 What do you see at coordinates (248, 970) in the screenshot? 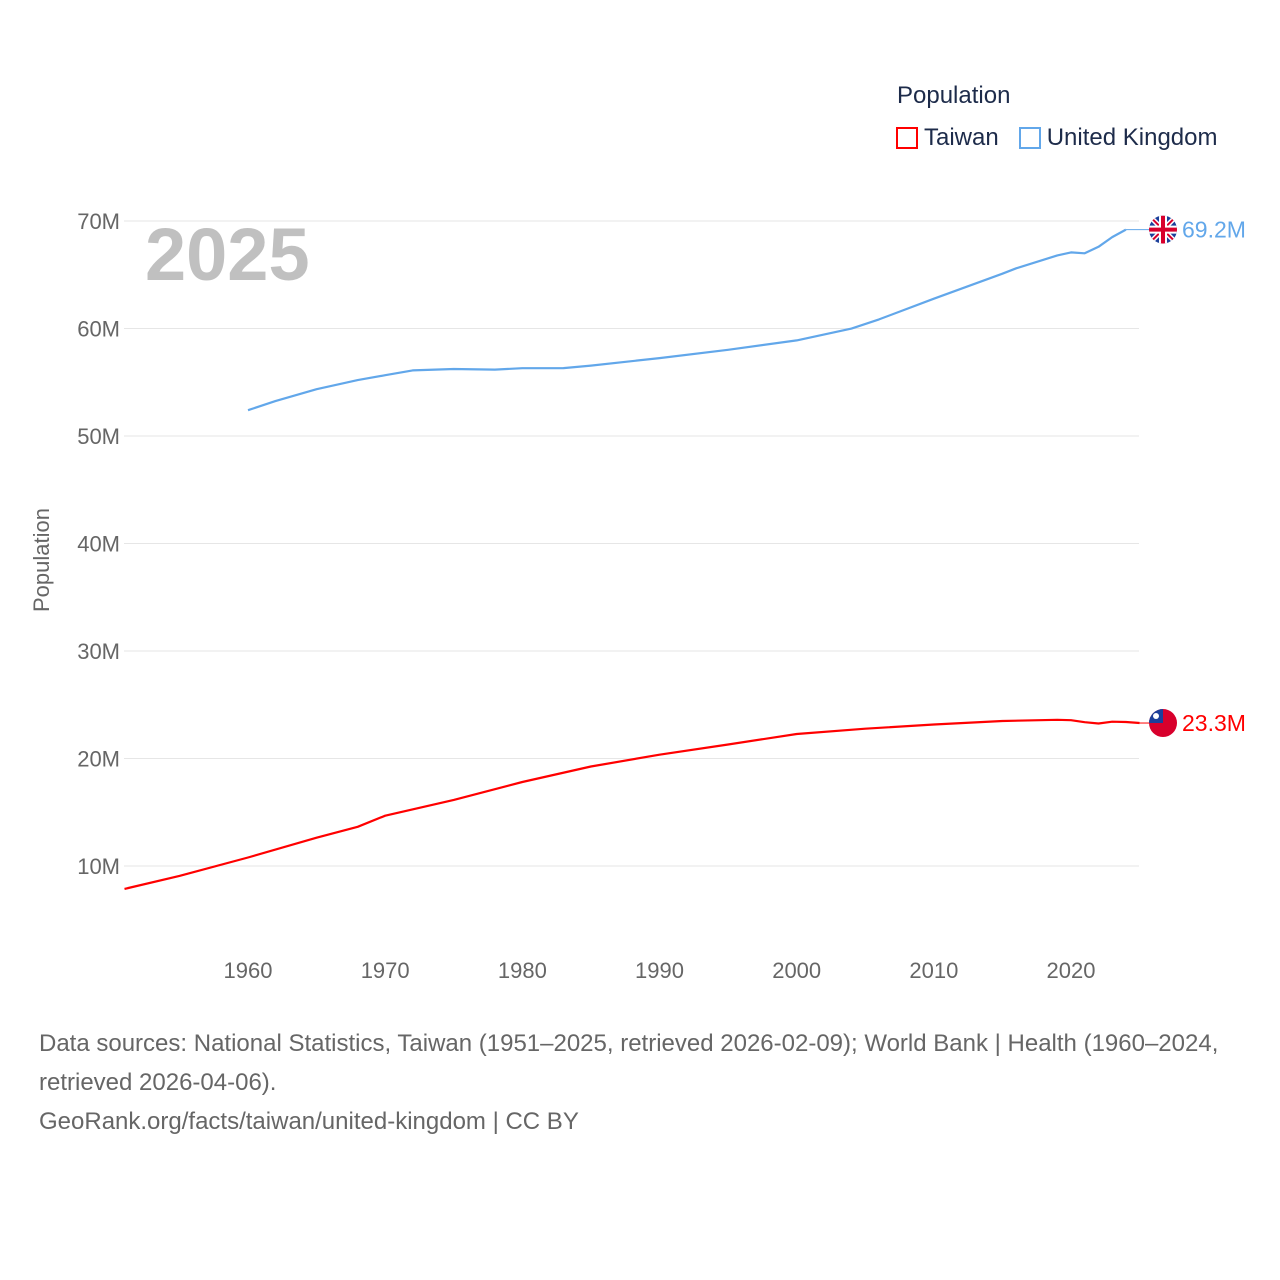
I see `x-tick-label: 1960` at bounding box center [248, 970].